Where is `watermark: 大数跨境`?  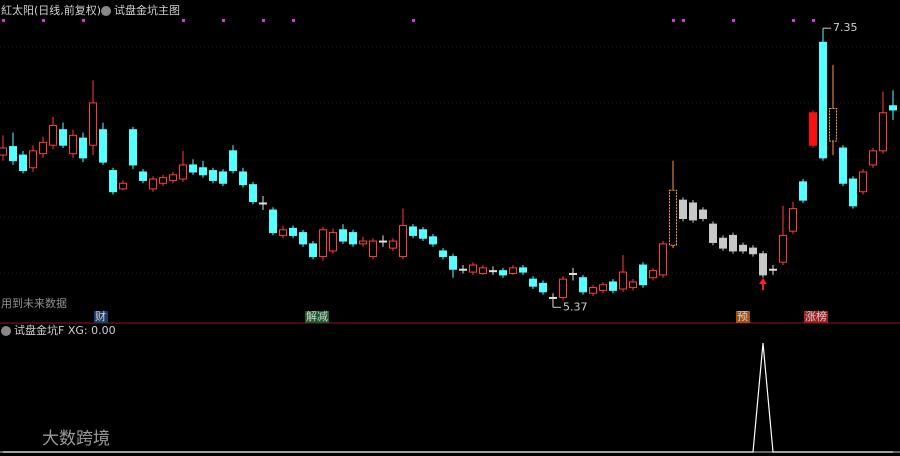
watermark: 大数跨境 is located at coordinates (76, 439).